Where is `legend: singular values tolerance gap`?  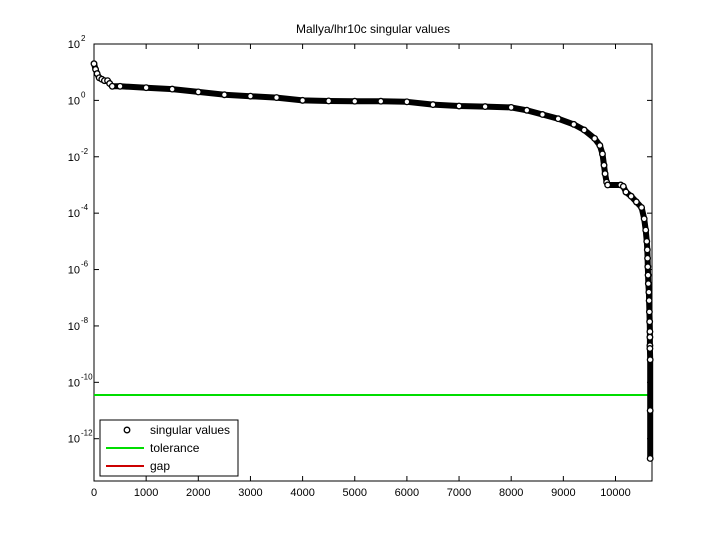
legend: singular values tolerance gap is located at coordinates (169, 448).